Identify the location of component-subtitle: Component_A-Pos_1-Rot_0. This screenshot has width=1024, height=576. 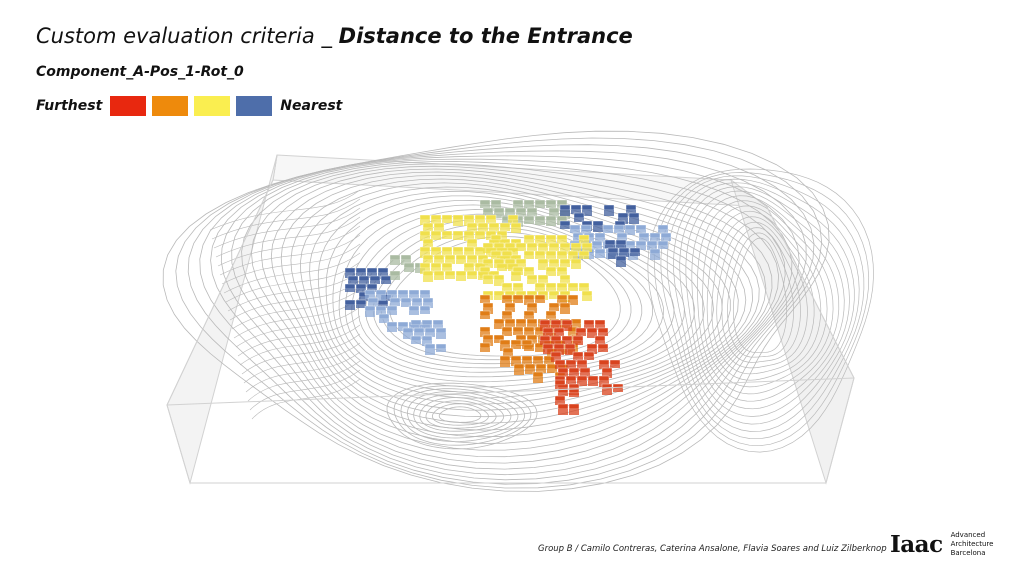
(140, 72).